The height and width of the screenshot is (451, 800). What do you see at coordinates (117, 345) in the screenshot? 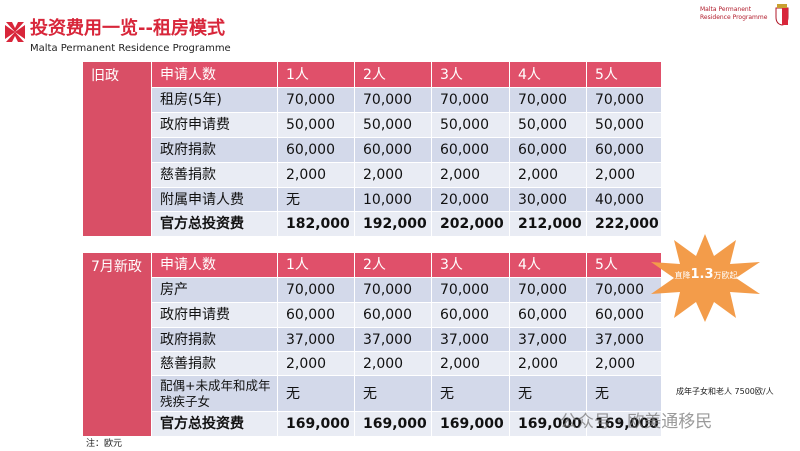
I see `table-label: 7月新政` at bounding box center [117, 345].